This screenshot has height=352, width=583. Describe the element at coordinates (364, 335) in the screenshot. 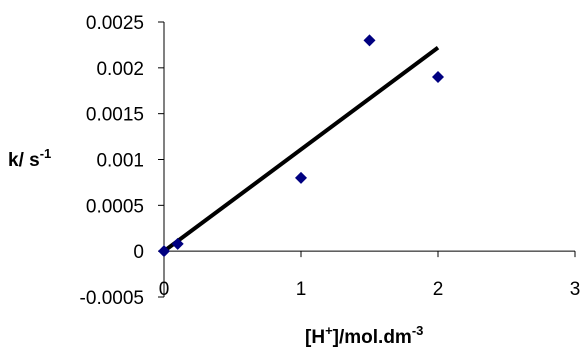

I see `x-axis-title: [H+]/mol.dm-3` at that location.